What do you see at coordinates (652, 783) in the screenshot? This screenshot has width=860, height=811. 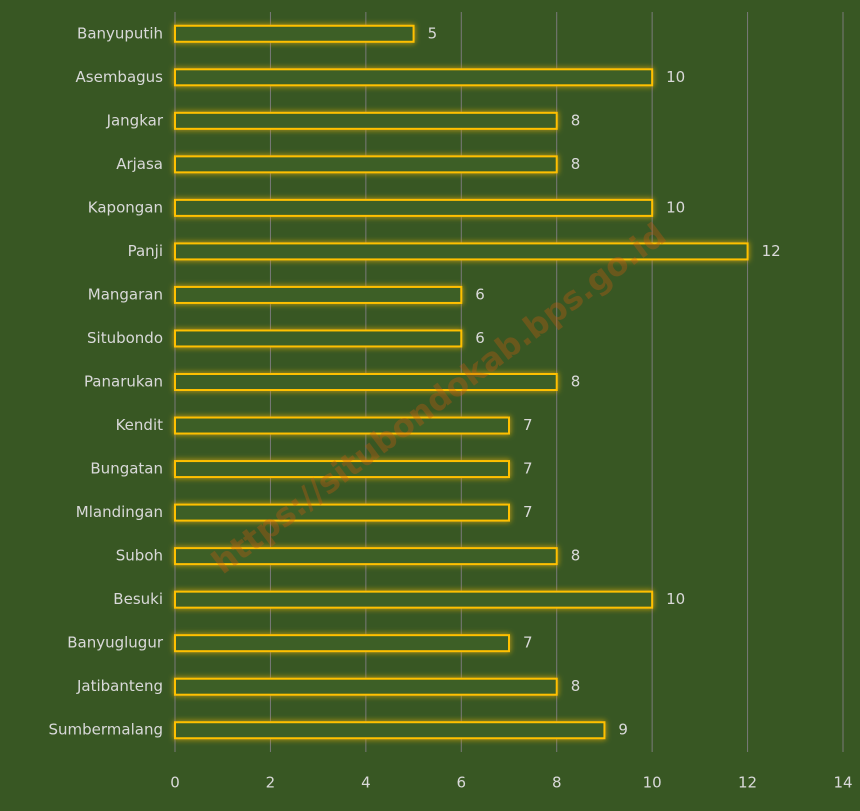 I see `x-tick-label: 10` at bounding box center [652, 783].